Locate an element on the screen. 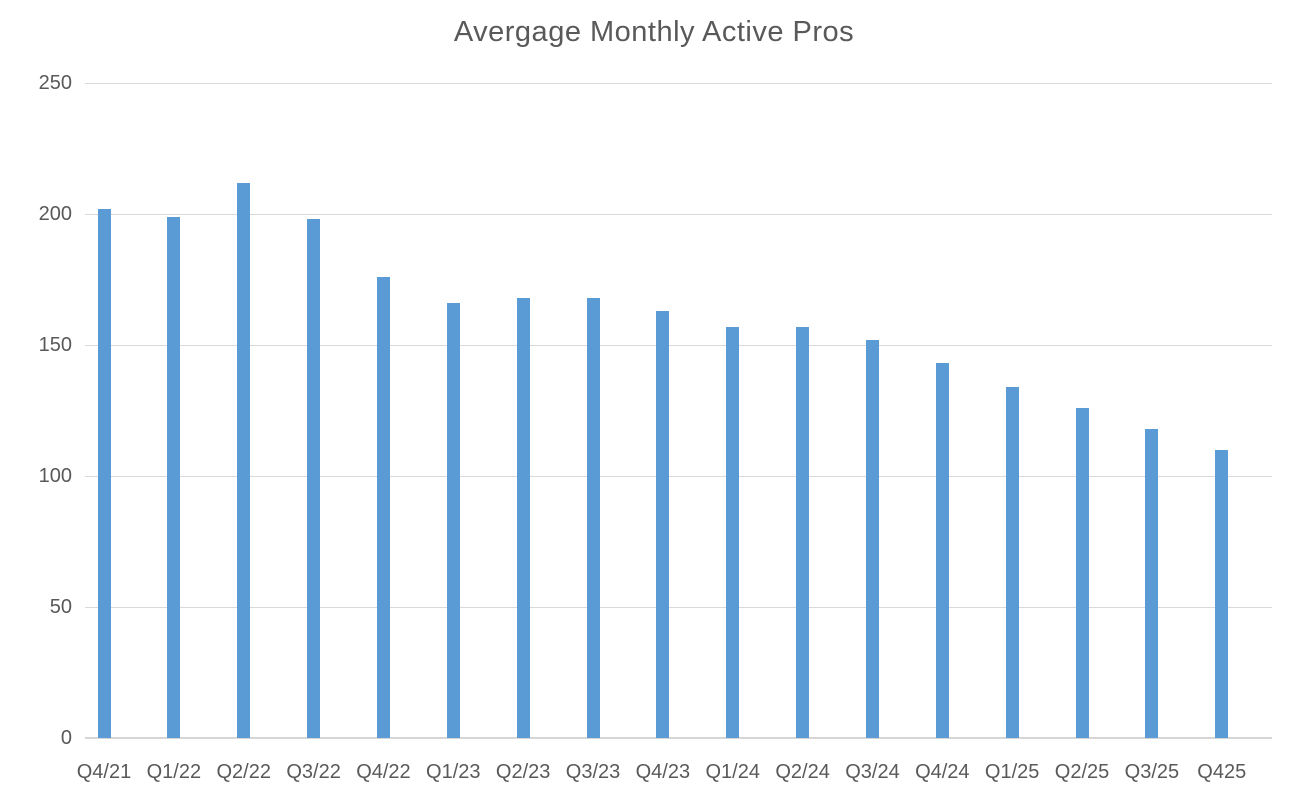  y-axis-tick-label: 150 is located at coordinates (55, 345).